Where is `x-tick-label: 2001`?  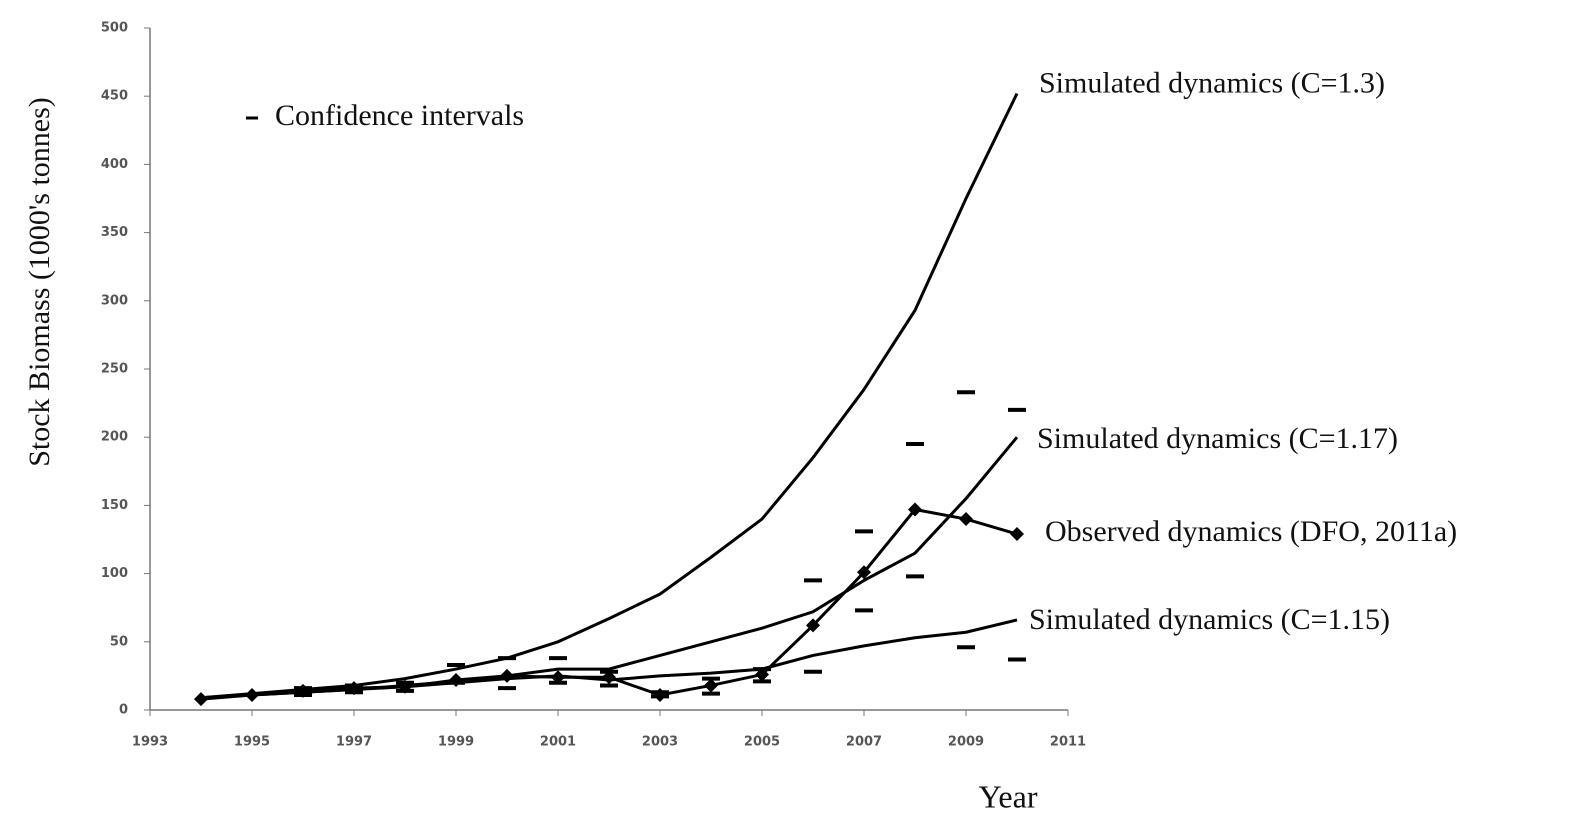
x-tick-label: 2001 is located at coordinates (558, 742).